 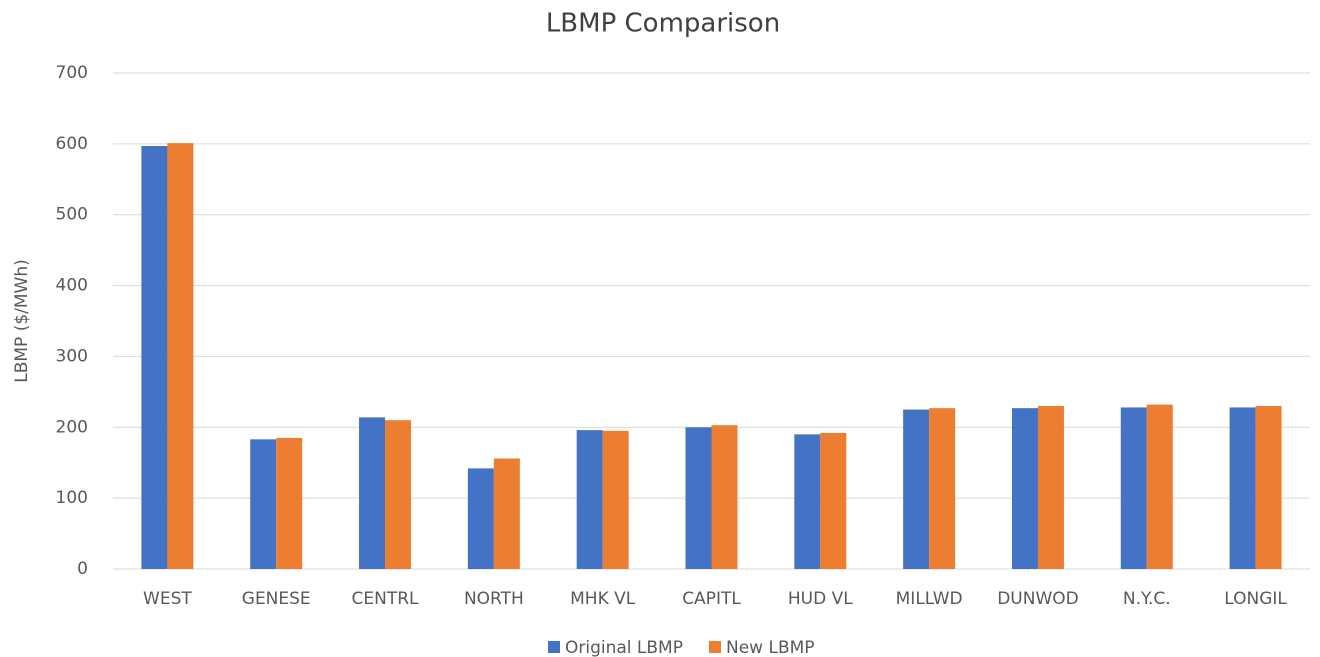 I want to click on y-tick-label: 200, so click(x=72, y=427).